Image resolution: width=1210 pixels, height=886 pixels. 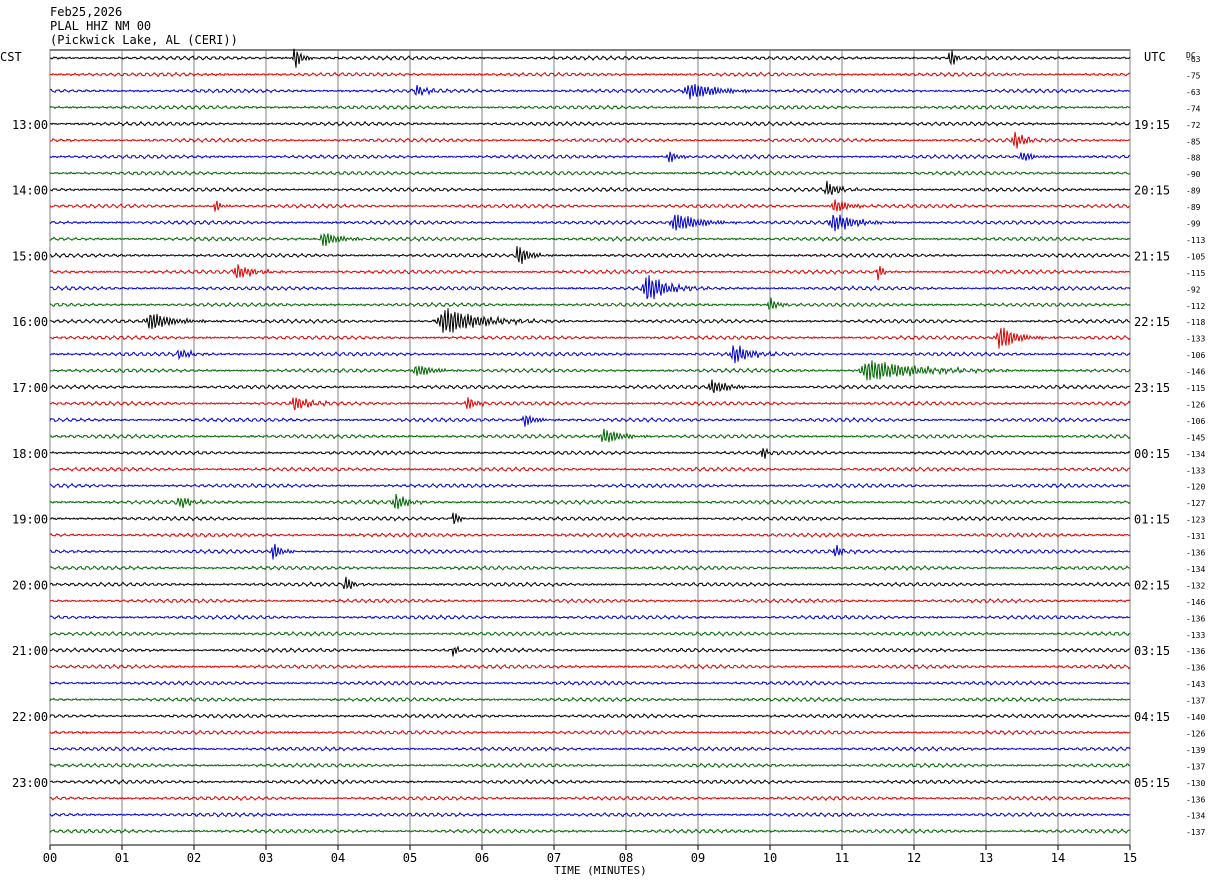 What do you see at coordinates (600, 870) in the screenshot?
I see `x-axis-label: TIME (MINUTES)` at bounding box center [600, 870].